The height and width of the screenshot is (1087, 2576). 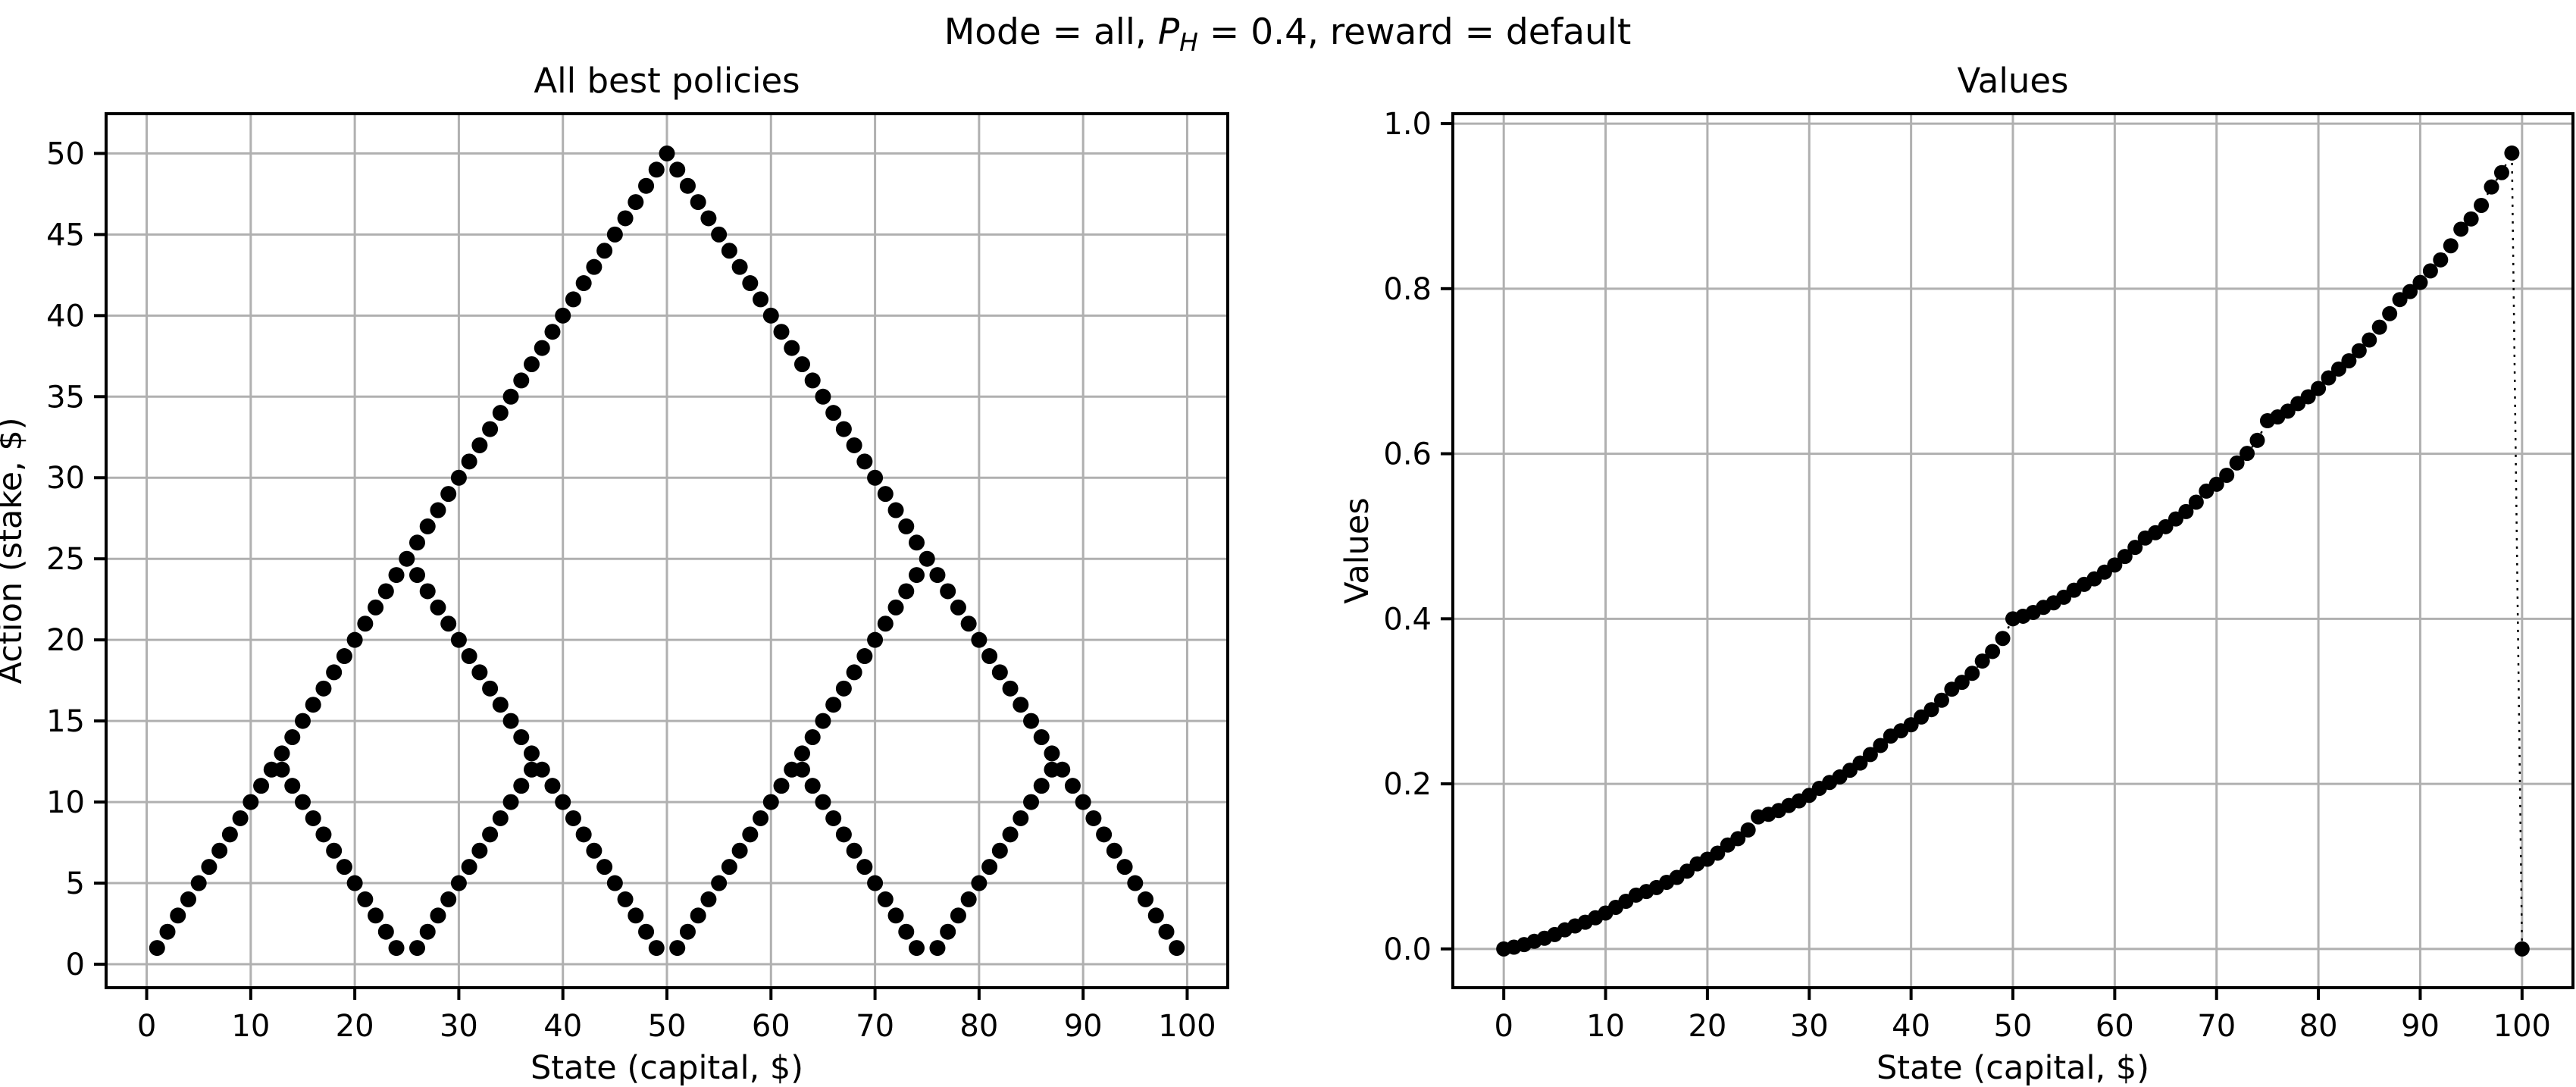 What do you see at coordinates (1407, 454) in the screenshot?
I see `y-tick-label: 0.6` at bounding box center [1407, 454].